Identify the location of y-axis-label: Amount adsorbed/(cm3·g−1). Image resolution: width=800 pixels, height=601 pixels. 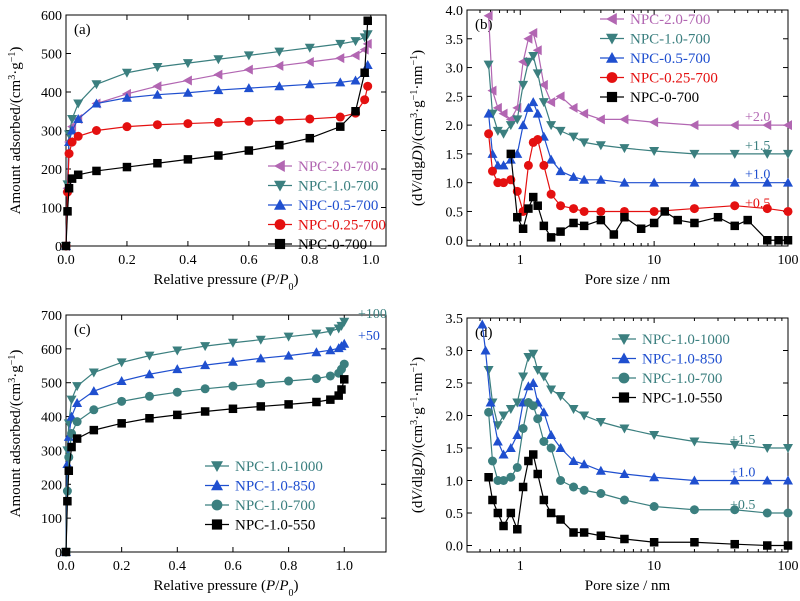
(16, 434).